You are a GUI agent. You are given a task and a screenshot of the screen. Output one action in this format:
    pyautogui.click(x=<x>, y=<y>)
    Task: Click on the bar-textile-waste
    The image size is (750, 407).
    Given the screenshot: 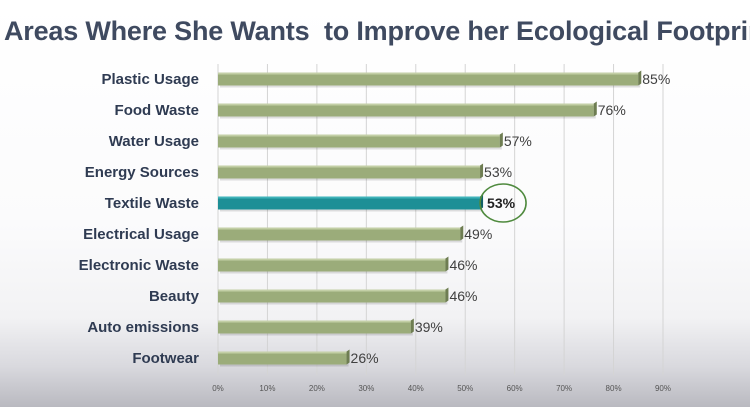 What is the action you would take?
    pyautogui.click(x=349, y=203)
    